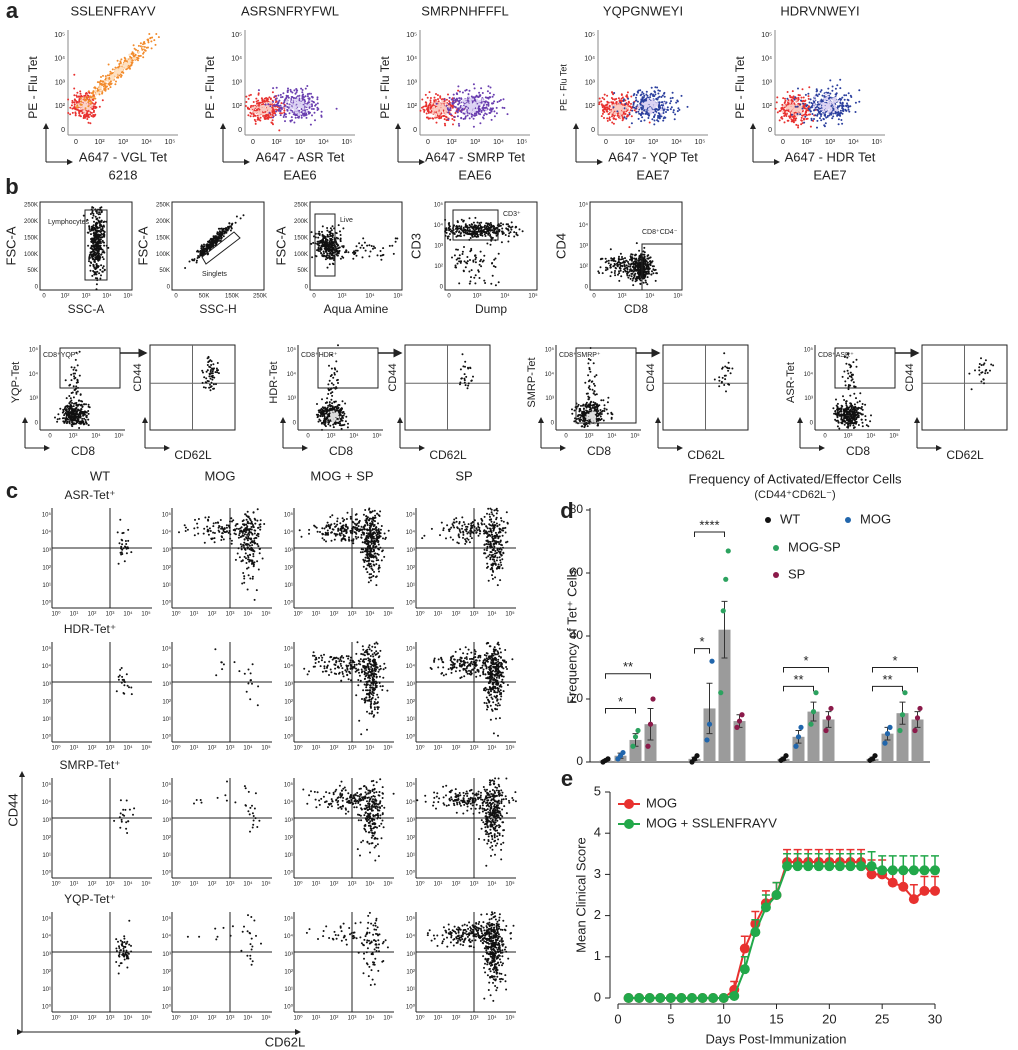  I want to click on y-tick-label: 50K, so click(302, 271).